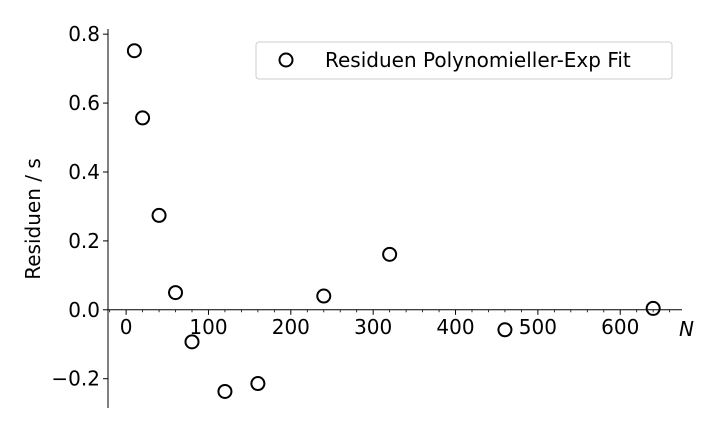 The height and width of the screenshot is (432, 720). What do you see at coordinates (455, 327) in the screenshot?
I see `x-tick-label: 400` at bounding box center [455, 327].